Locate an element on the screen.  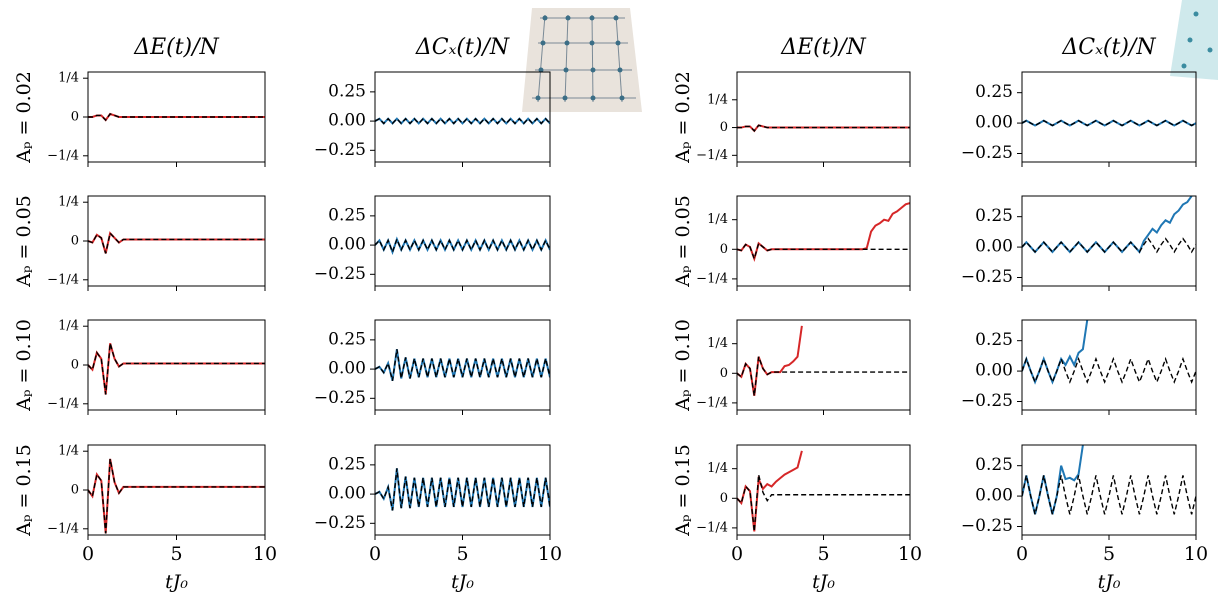
lattice-inset-right is located at coordinates (1194, 40).